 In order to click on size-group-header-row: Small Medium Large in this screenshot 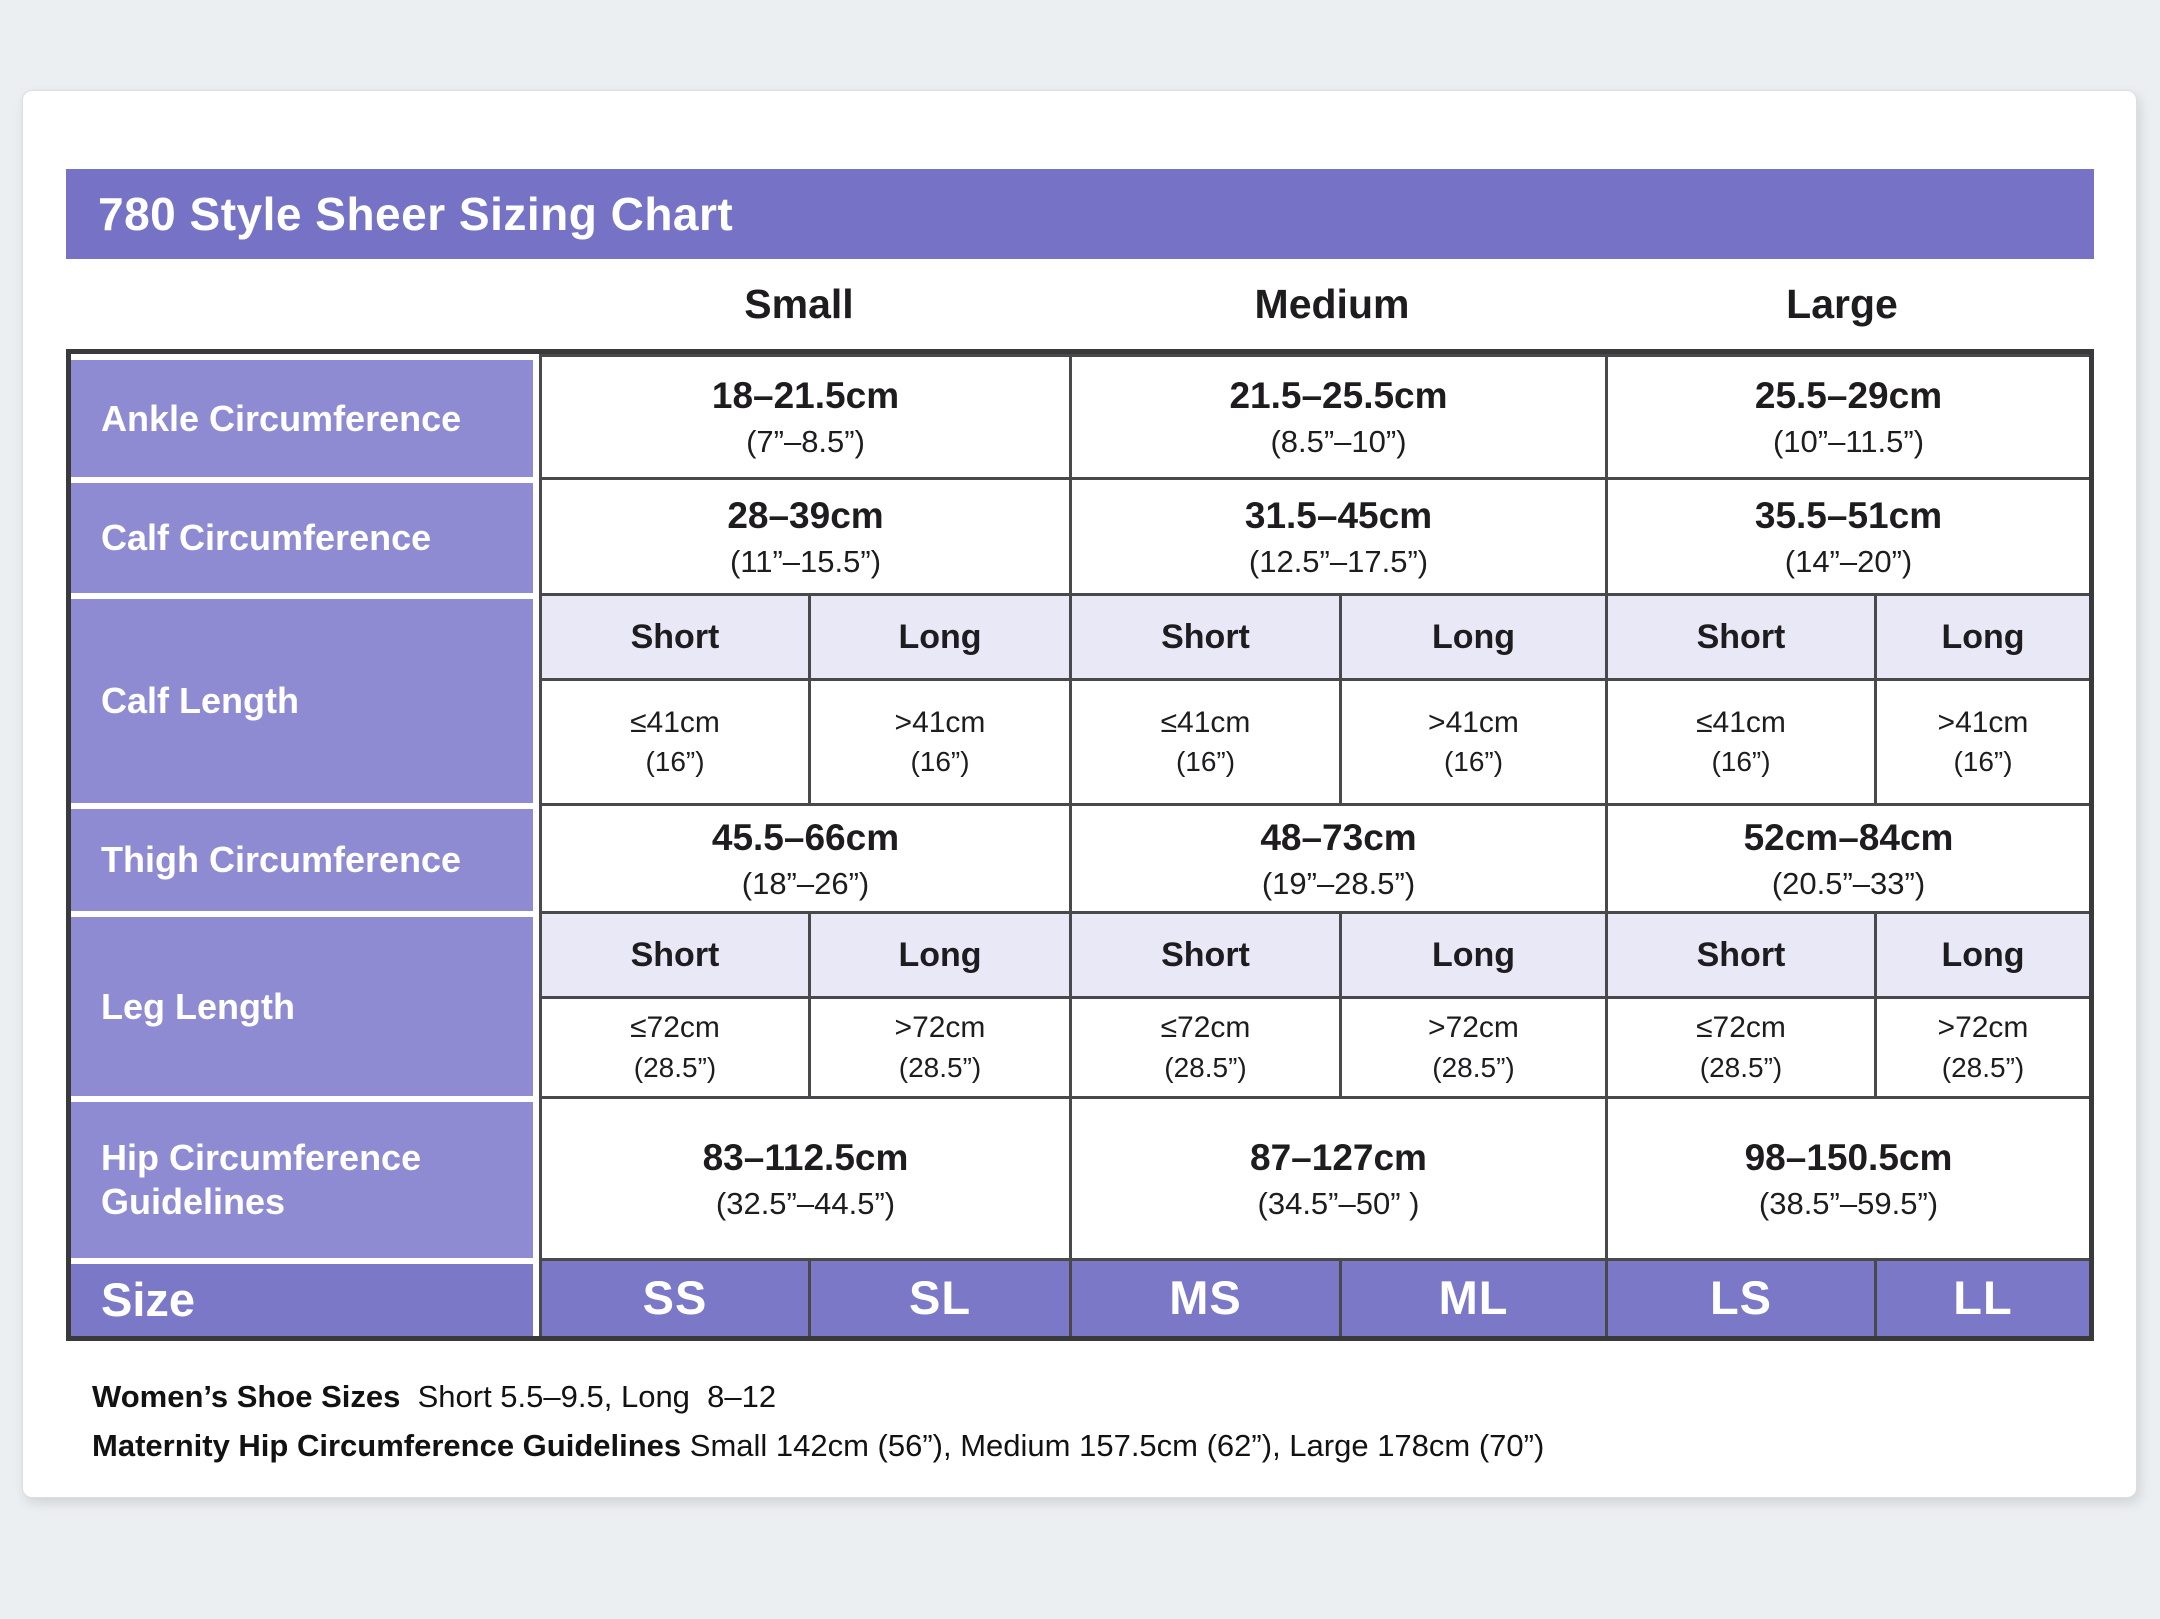, I will do `click(1080, 304)`.